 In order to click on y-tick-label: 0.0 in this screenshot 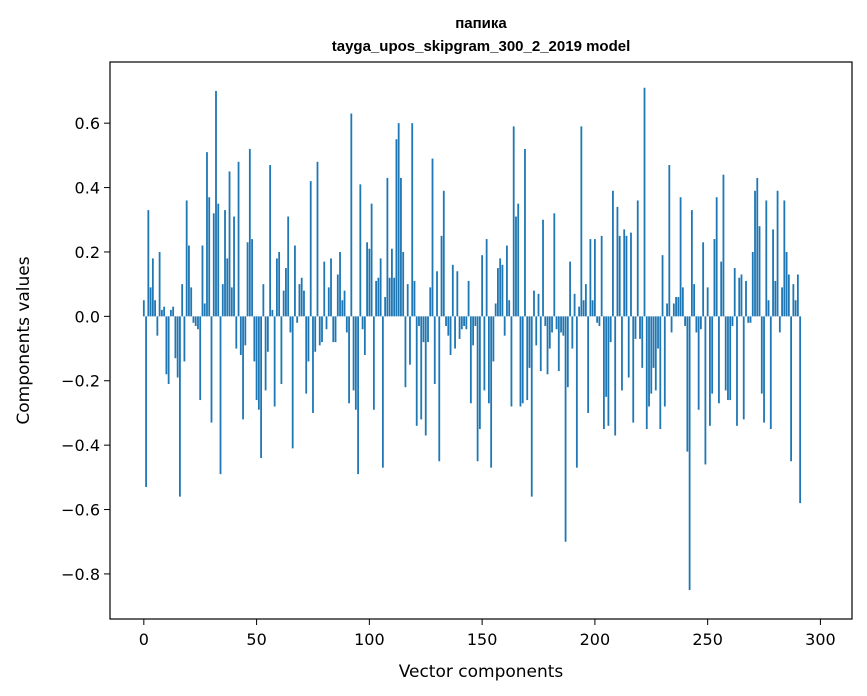, I will do `click(87, 316)`.